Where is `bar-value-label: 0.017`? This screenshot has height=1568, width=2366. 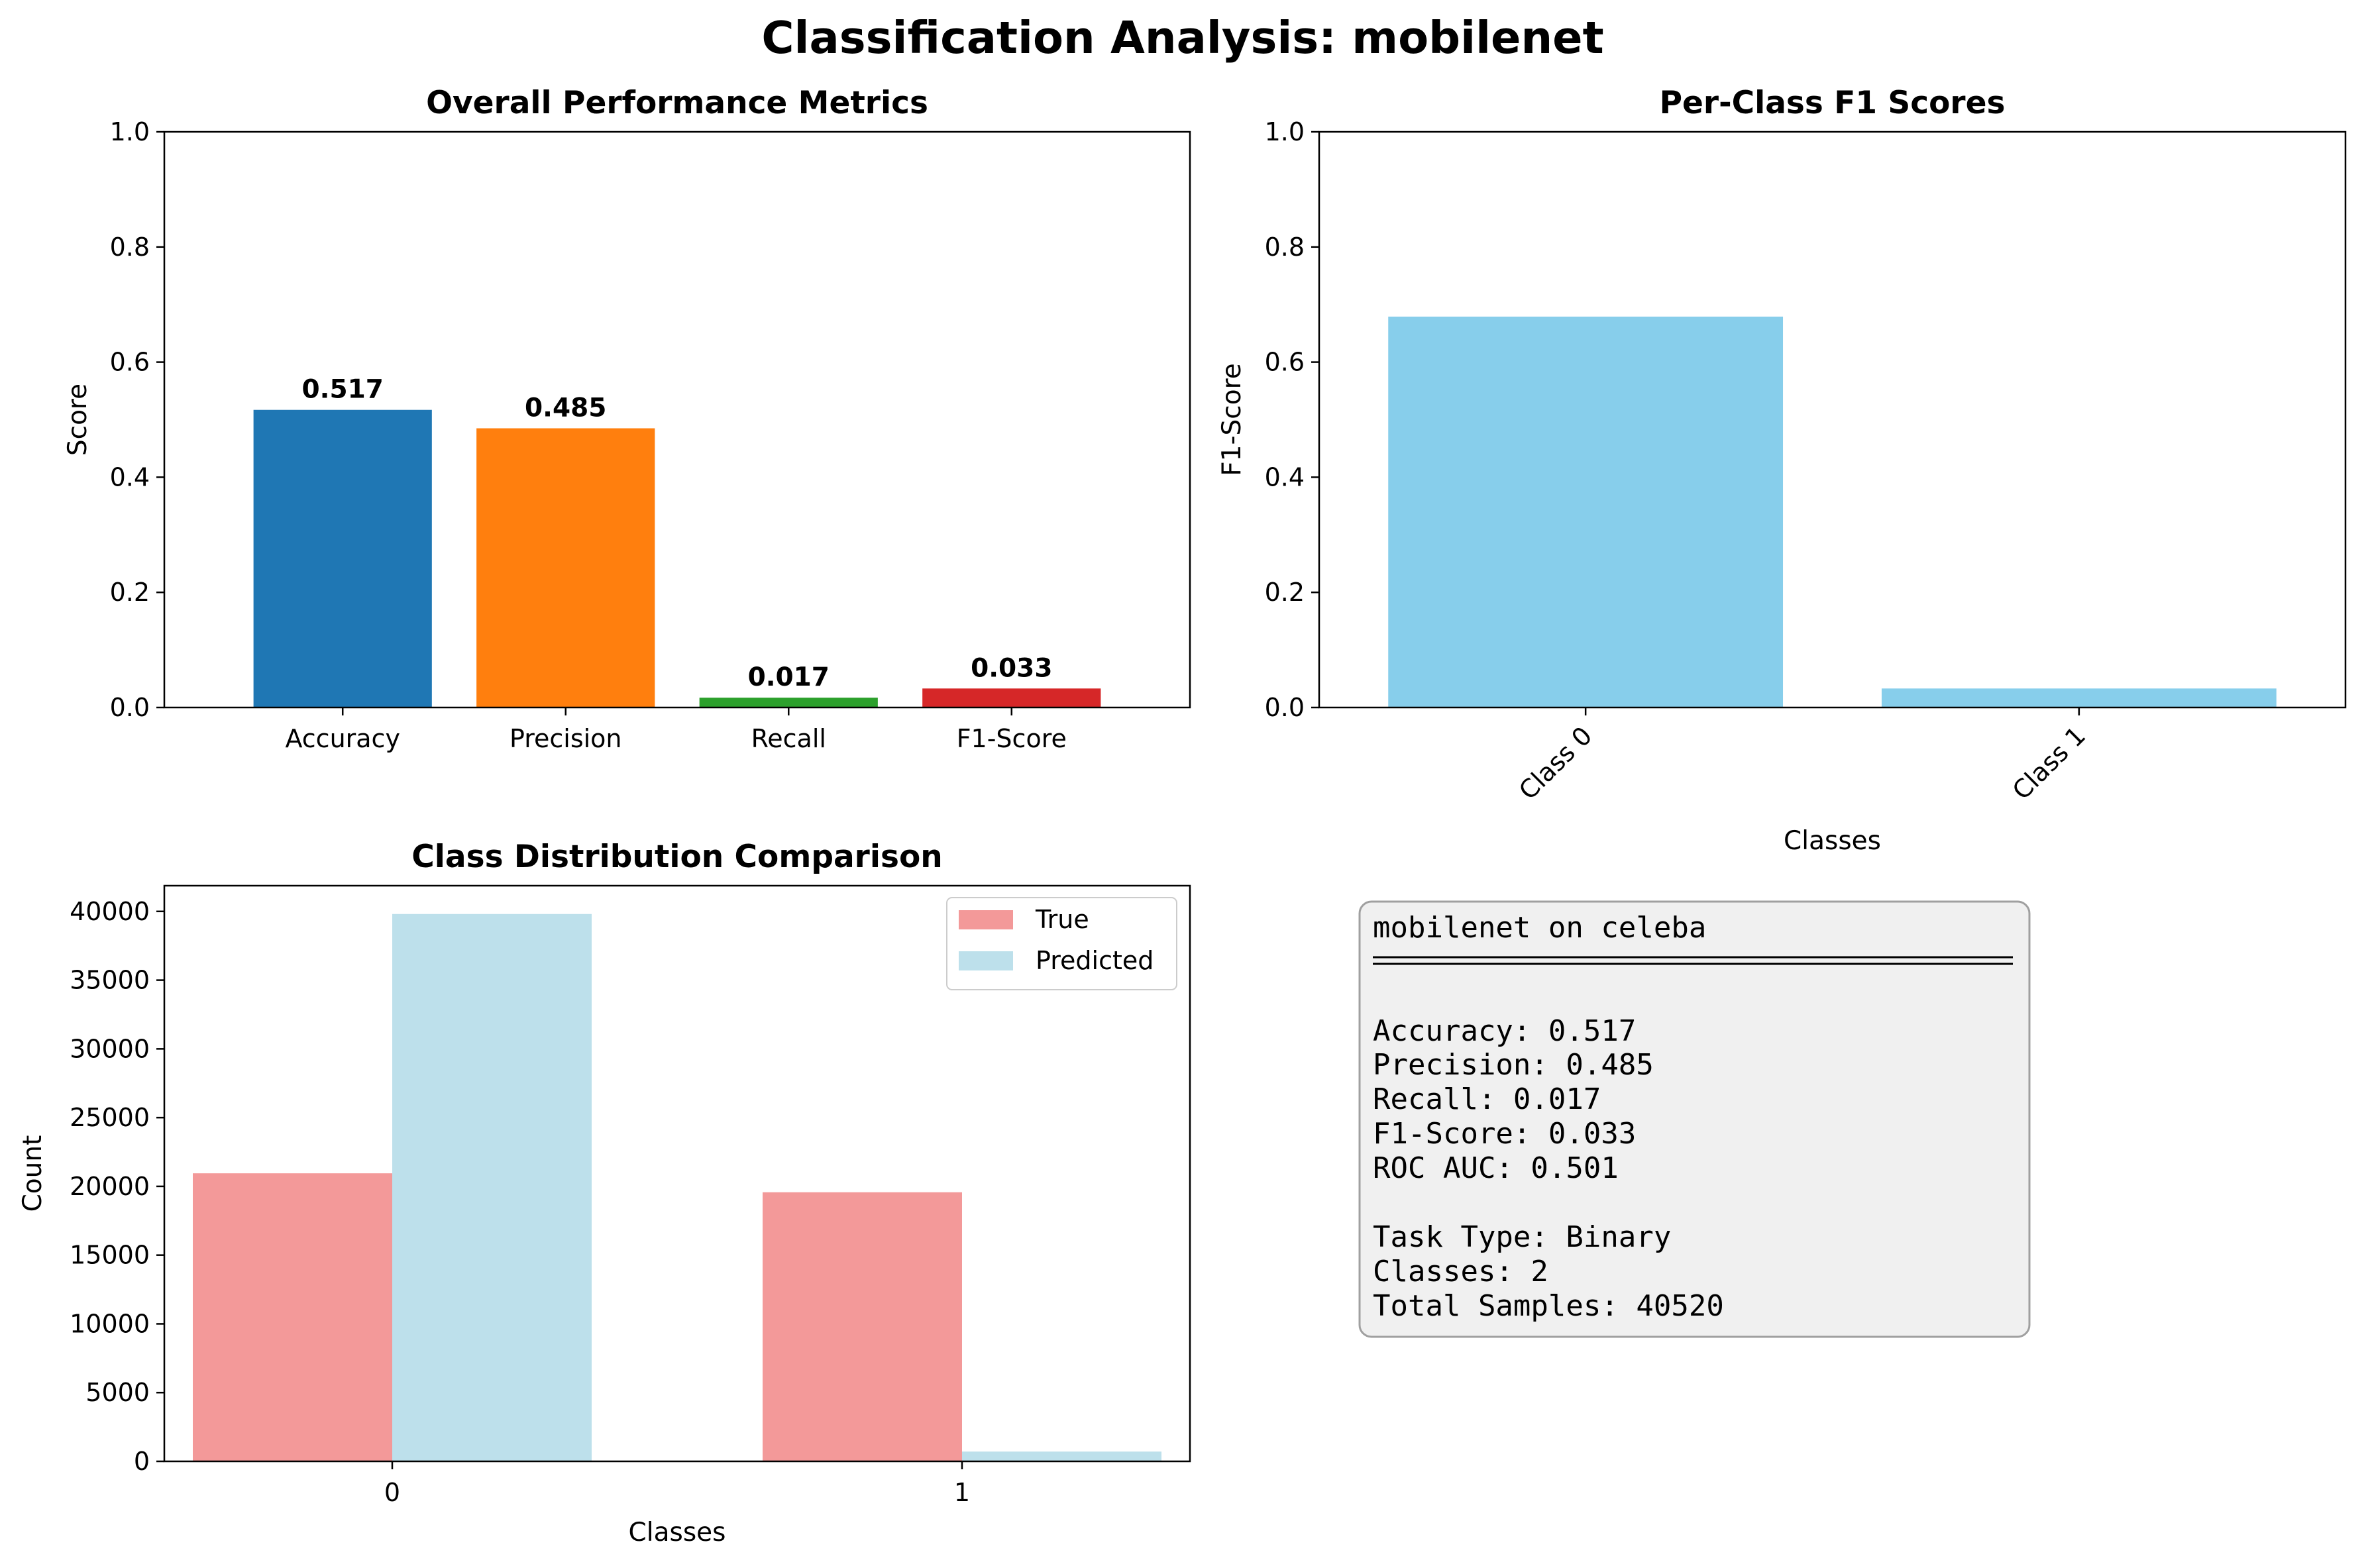
bar-value-label: 0.017 is located at coordinates (789, 677).